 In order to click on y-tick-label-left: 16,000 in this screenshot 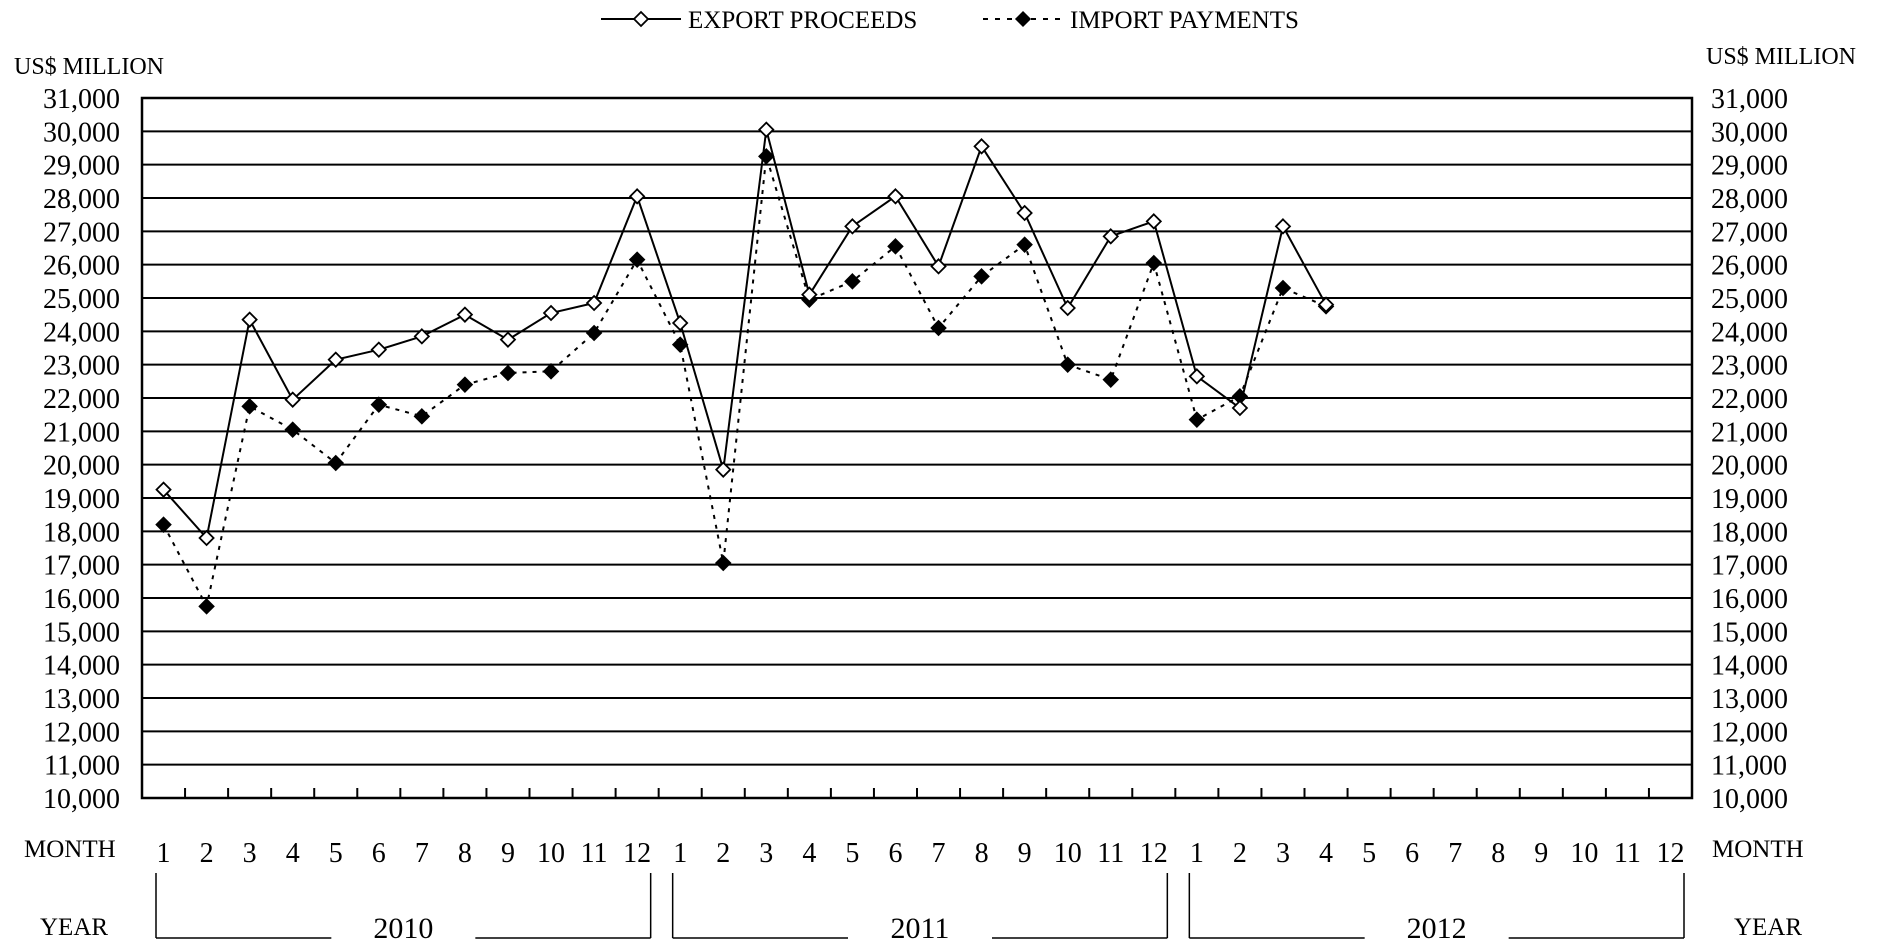, I will do `click(81, 599)`.